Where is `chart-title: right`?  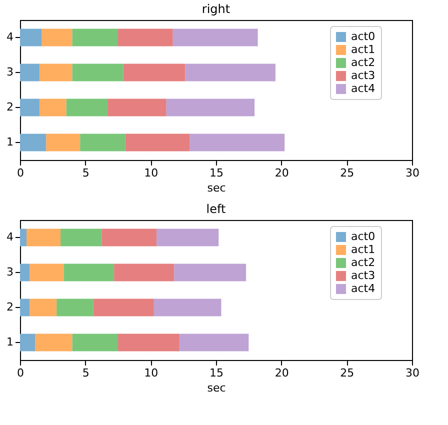 chart-title: right is located at coordinates (216, 9).